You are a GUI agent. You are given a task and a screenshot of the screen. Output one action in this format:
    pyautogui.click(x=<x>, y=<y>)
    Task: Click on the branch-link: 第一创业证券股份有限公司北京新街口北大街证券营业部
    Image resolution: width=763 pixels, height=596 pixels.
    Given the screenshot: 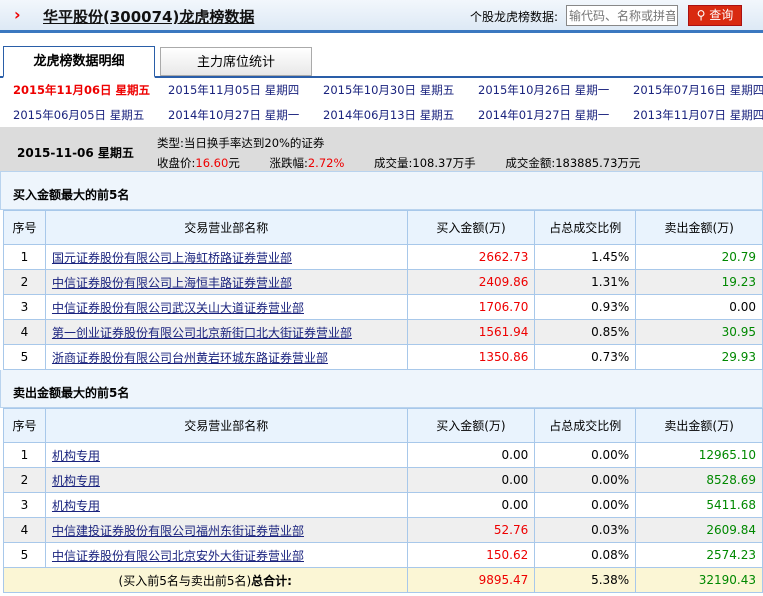 What is the action you would take?
    pyautogui.click(x=201, y=332)
    